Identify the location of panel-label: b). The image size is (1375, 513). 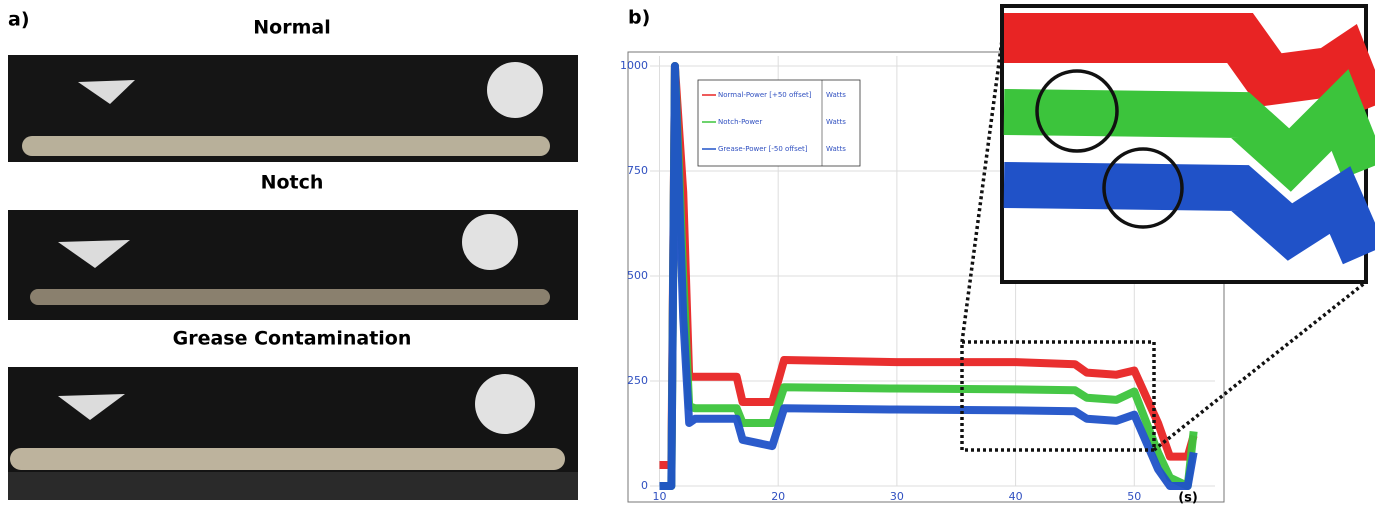
(639, 18).